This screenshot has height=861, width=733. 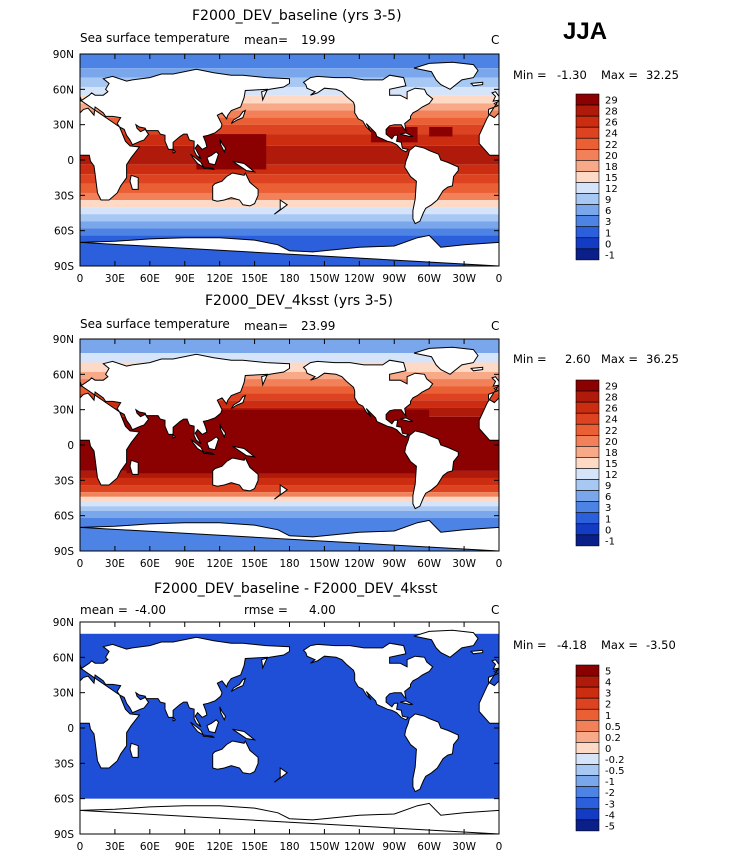 I want to click on panel2-min-value: 2.60, so click(x=578, y=359).